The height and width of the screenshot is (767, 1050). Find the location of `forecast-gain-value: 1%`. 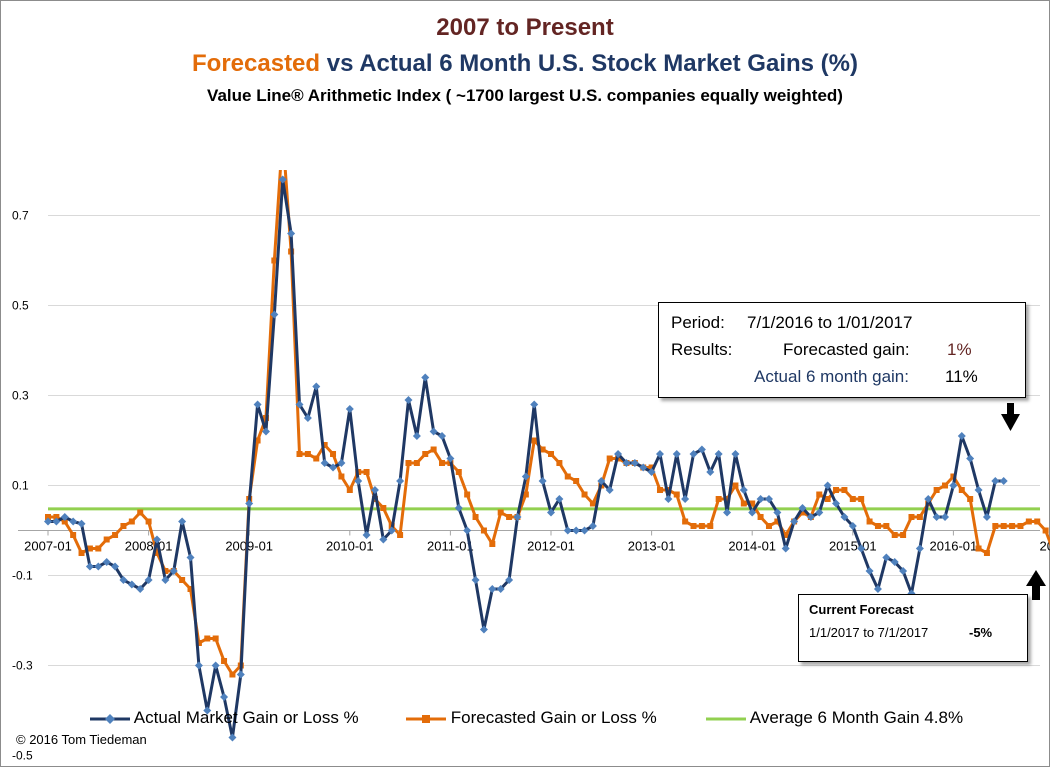

forecast-gain-value: 1% is located at coordinates (959, 349).